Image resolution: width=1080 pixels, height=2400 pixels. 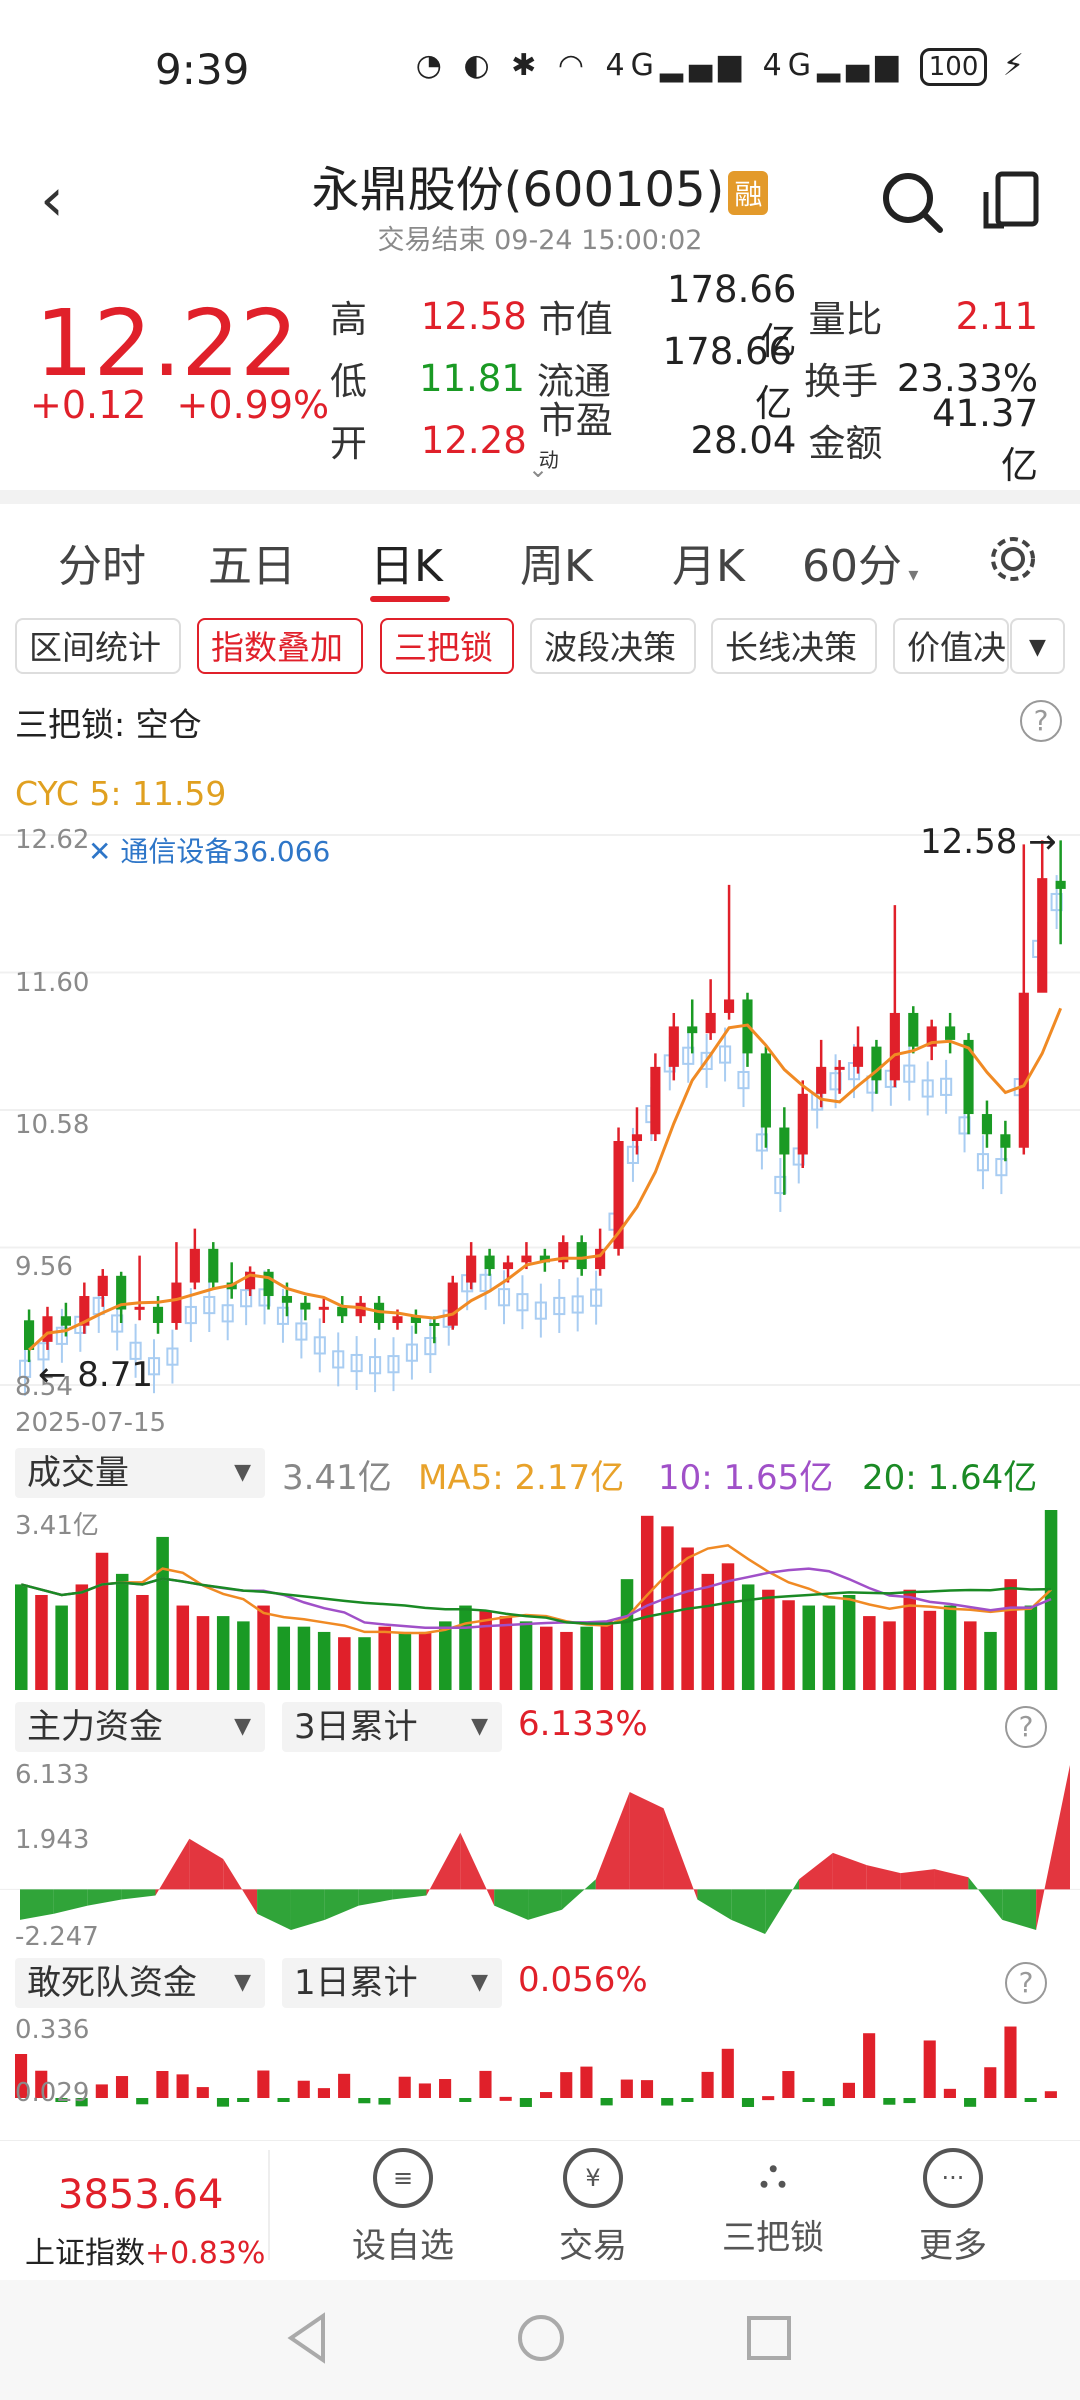 I want to click on signal-icon: ◔ ◐ ✱ ◠ 4G▂▄▆ 4G▂▄▆, so click(x=660, y=65).